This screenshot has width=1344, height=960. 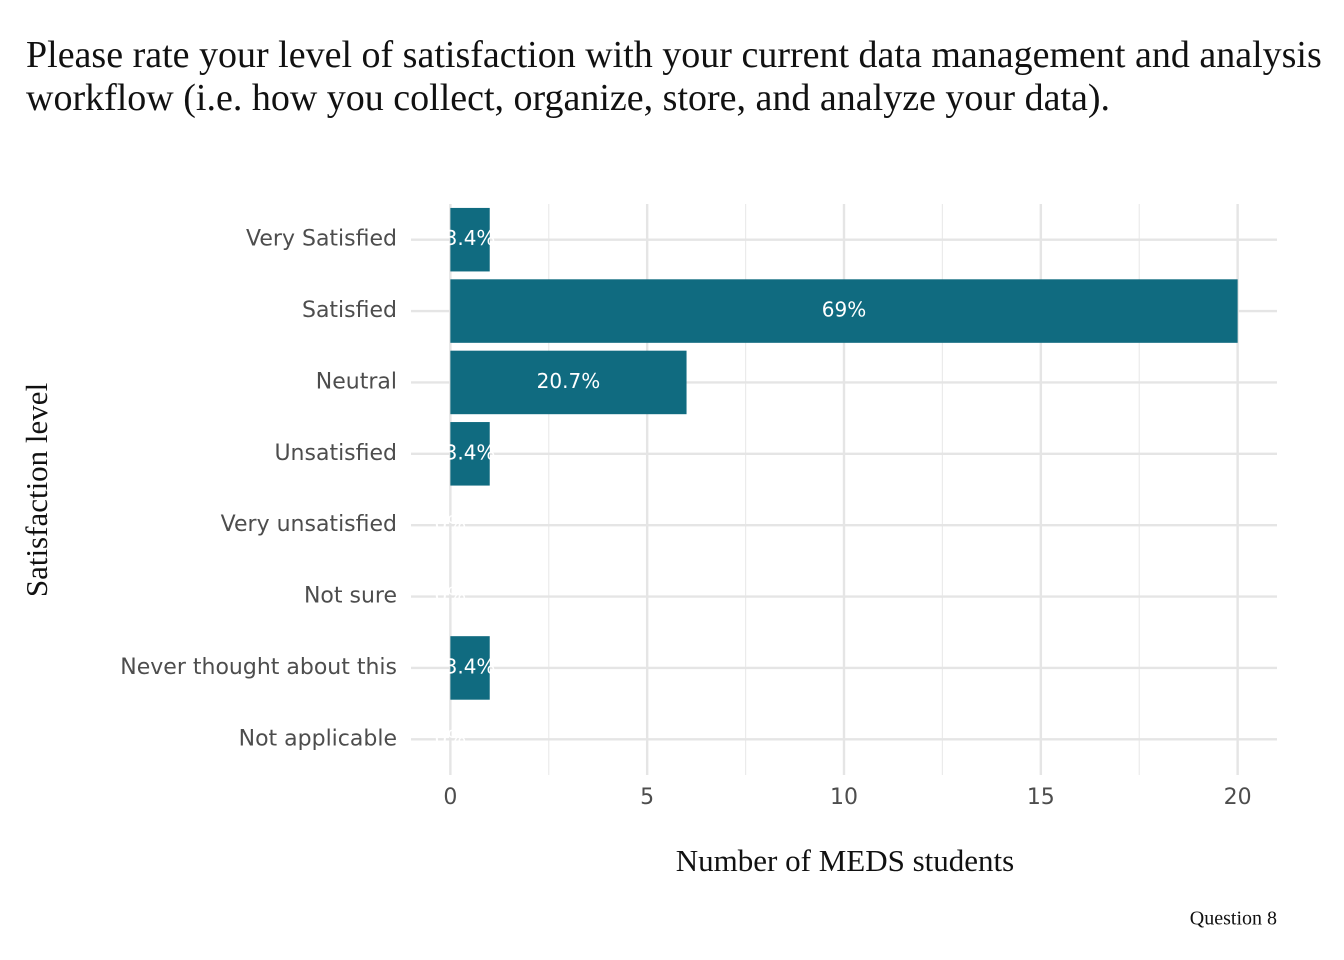 What do you see at coordinates (845, 860) in the screenshot?
I see `x-axis-title: Number of MEDS students` at bounding box center [845, 860].